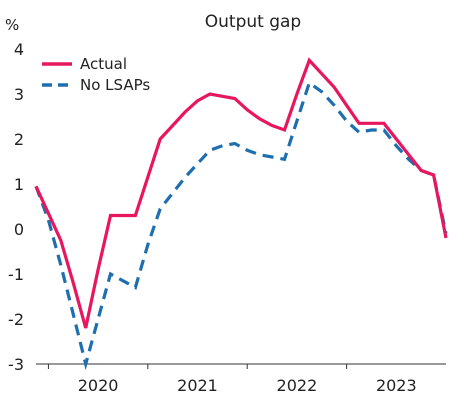 Image resolution: width=470 pixels, height=420 pixels. I want to click on legend-label-actual: Actual, so click(103, 64).